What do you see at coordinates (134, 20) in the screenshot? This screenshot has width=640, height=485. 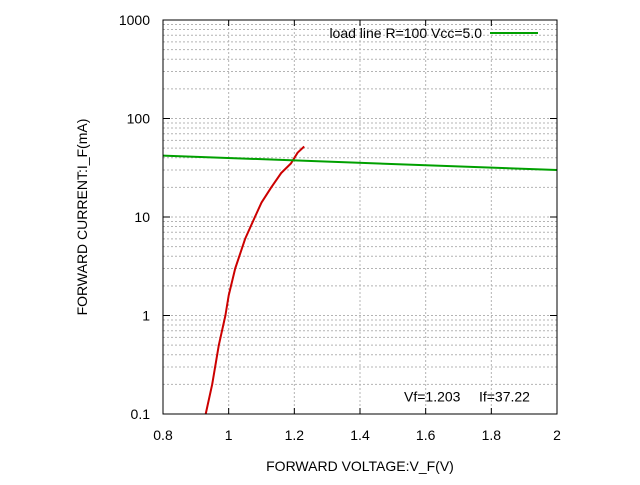 I see `y-tick-label: 1000` at bounding box center [134, 20].